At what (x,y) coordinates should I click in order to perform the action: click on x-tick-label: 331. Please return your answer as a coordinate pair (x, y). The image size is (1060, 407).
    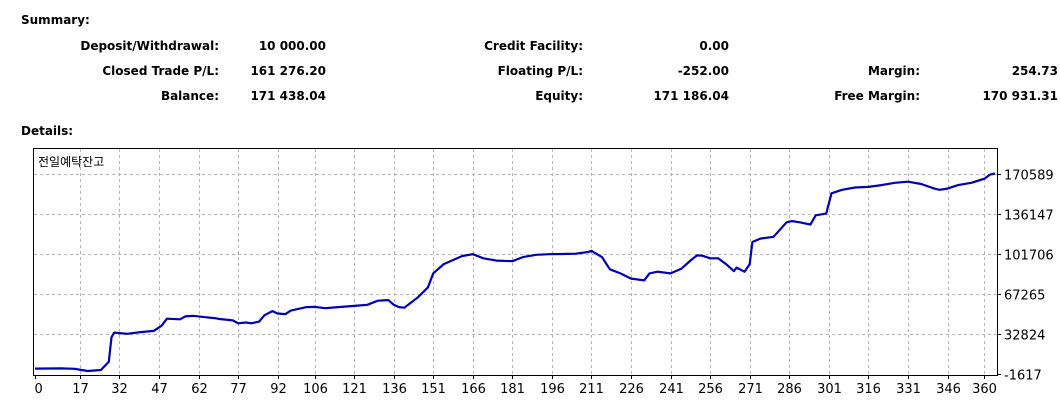
    Looking at the image, I should click on (908, 389).